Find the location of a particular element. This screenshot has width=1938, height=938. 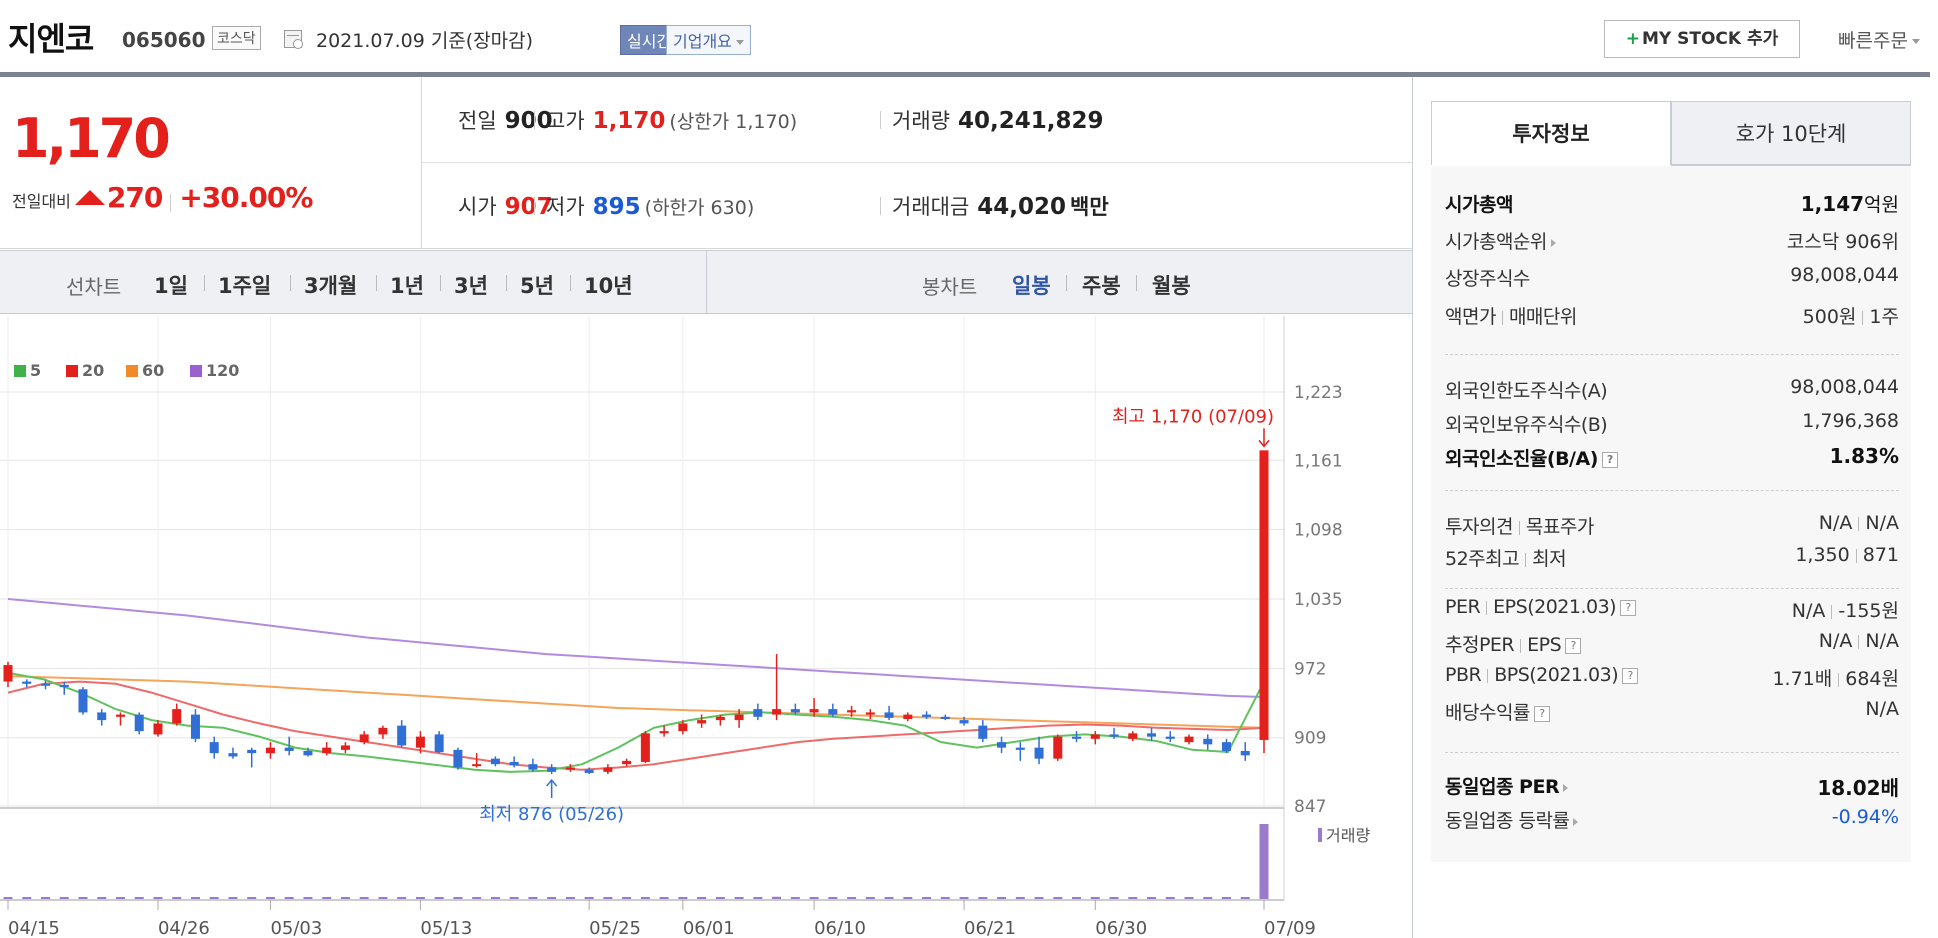

period-1w: 1주일 is located at coordinates (245, 286).